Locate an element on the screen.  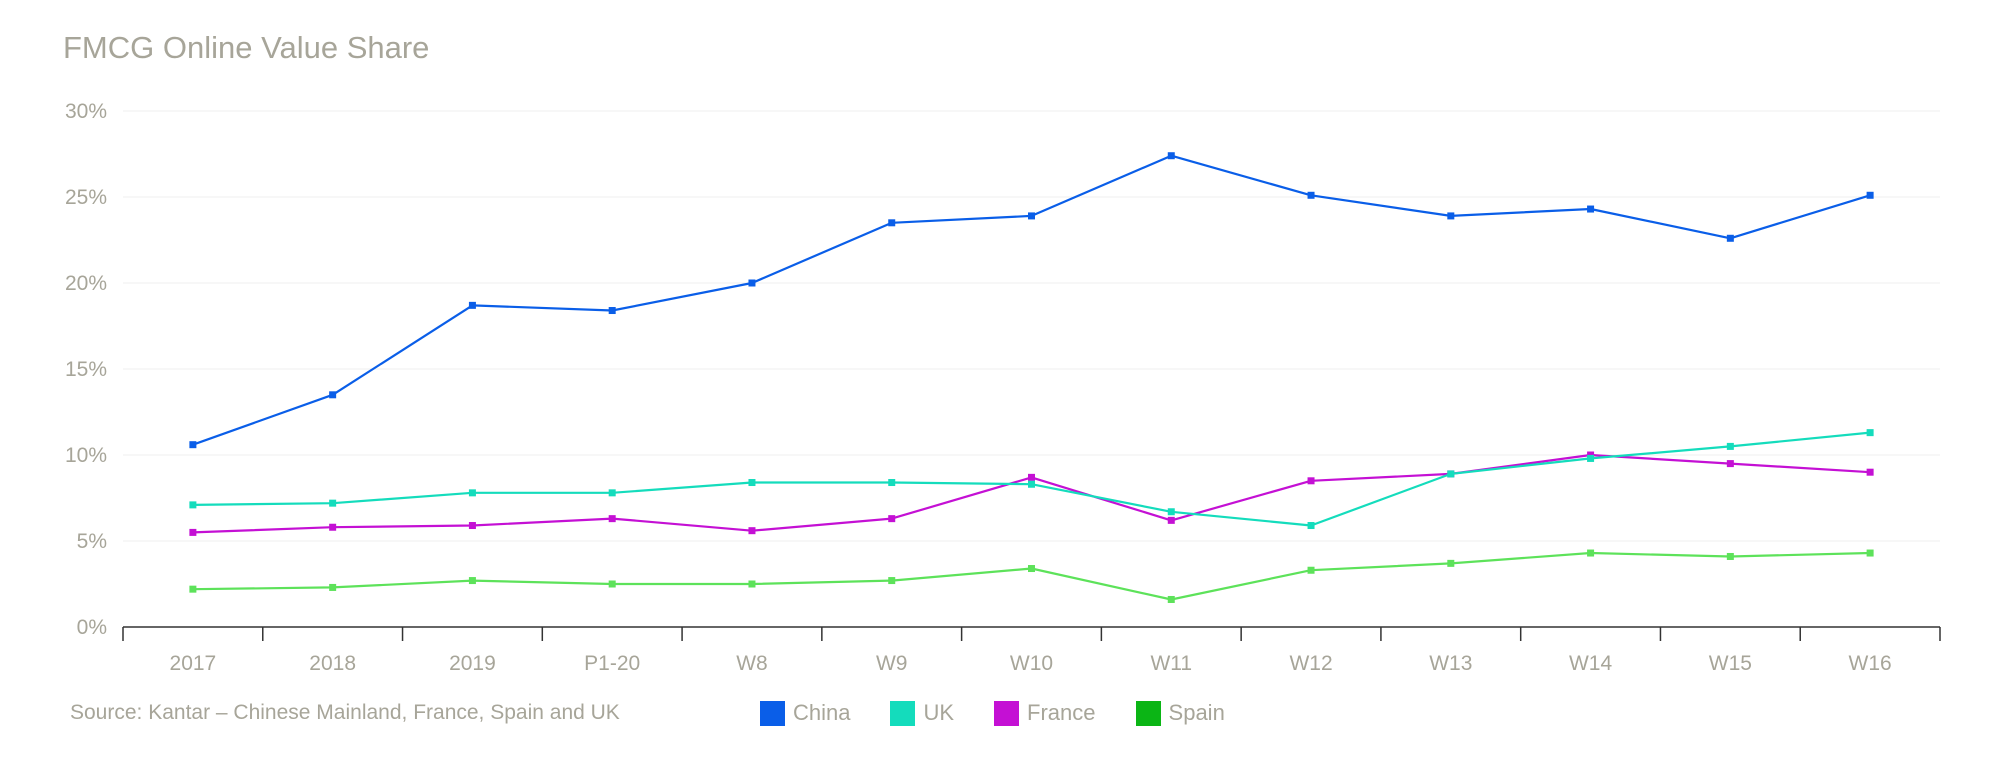
x-tick-label-w8: W8 is located at coordinates (752, 663).